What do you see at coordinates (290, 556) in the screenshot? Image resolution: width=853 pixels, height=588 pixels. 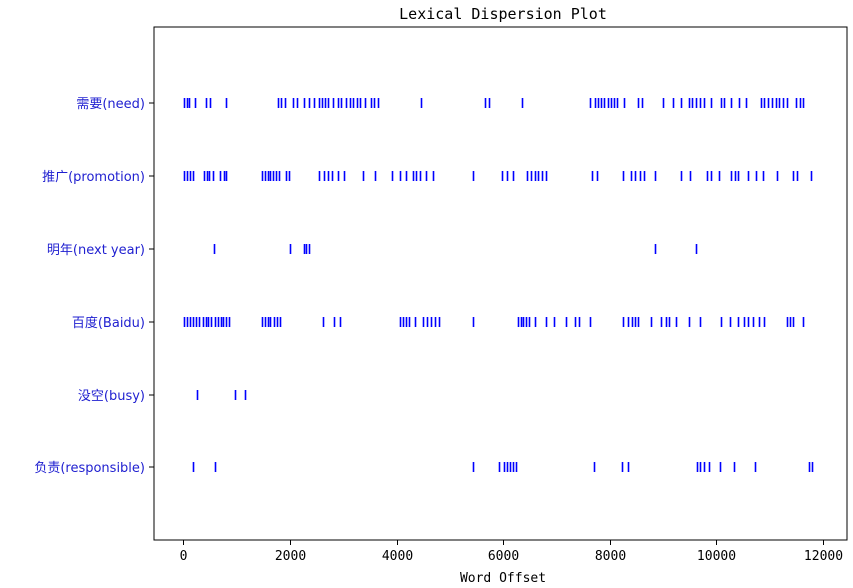 I see `x-tick-label: 2000` at bounding box center [290, 556].